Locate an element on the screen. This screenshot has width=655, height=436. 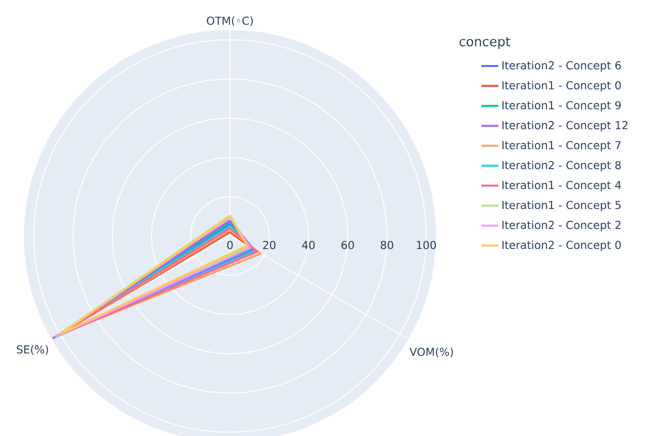
legend-label: Iteration2 - Concept 6 is located at coordinates (561, 66).